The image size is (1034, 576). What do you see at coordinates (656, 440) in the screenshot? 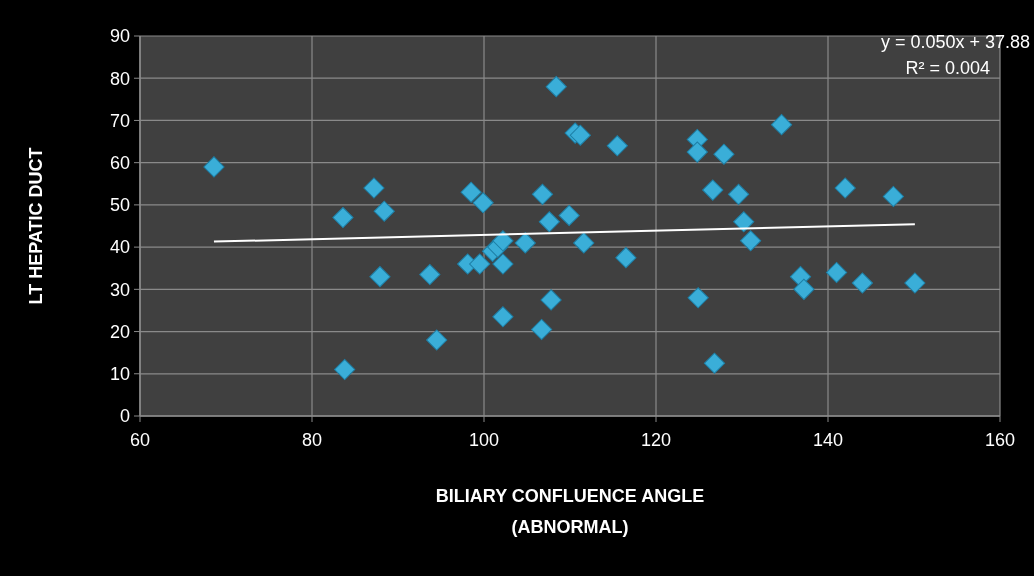
I see `x-tick-label: 120` at bounding box center [656, 440].